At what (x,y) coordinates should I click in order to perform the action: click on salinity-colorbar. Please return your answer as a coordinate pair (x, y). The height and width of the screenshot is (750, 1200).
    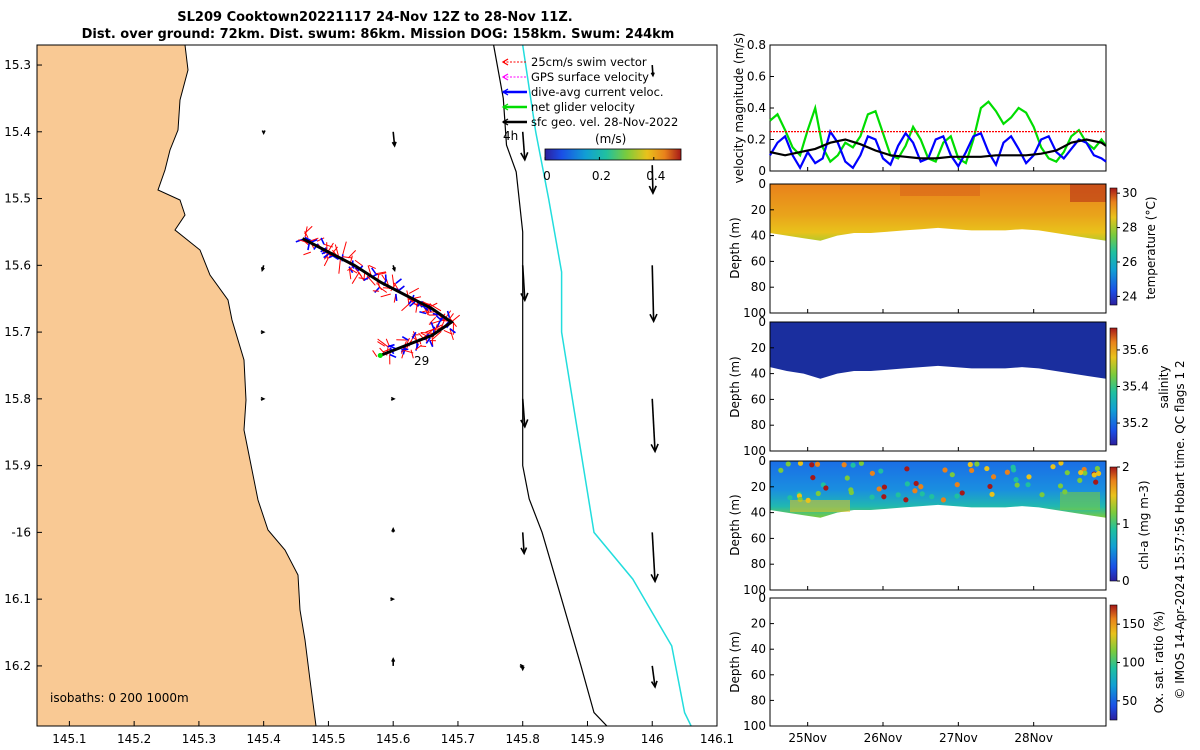
    Looking at the image, I should click on (1113, 386).